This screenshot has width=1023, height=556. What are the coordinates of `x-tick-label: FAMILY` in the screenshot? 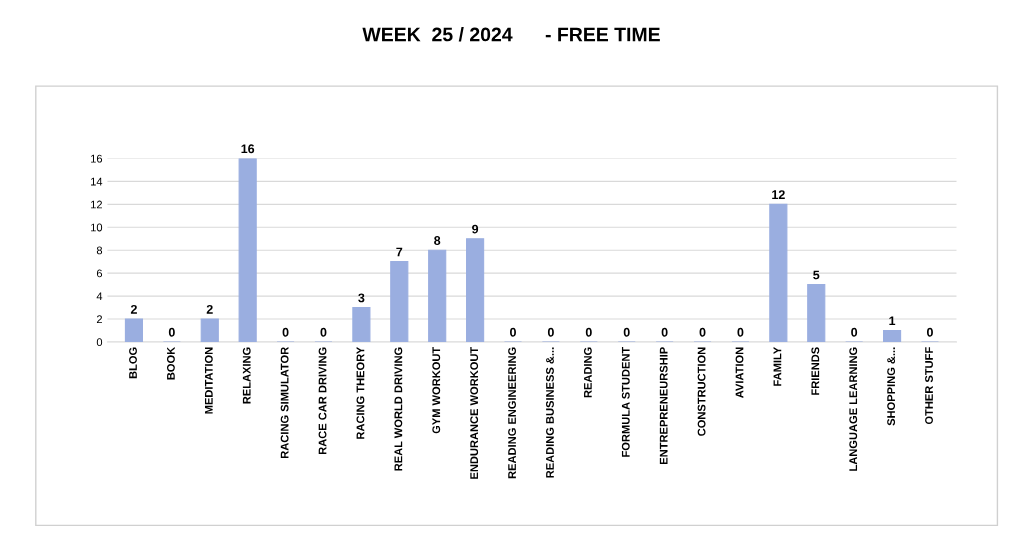 It's located at (777, 366).